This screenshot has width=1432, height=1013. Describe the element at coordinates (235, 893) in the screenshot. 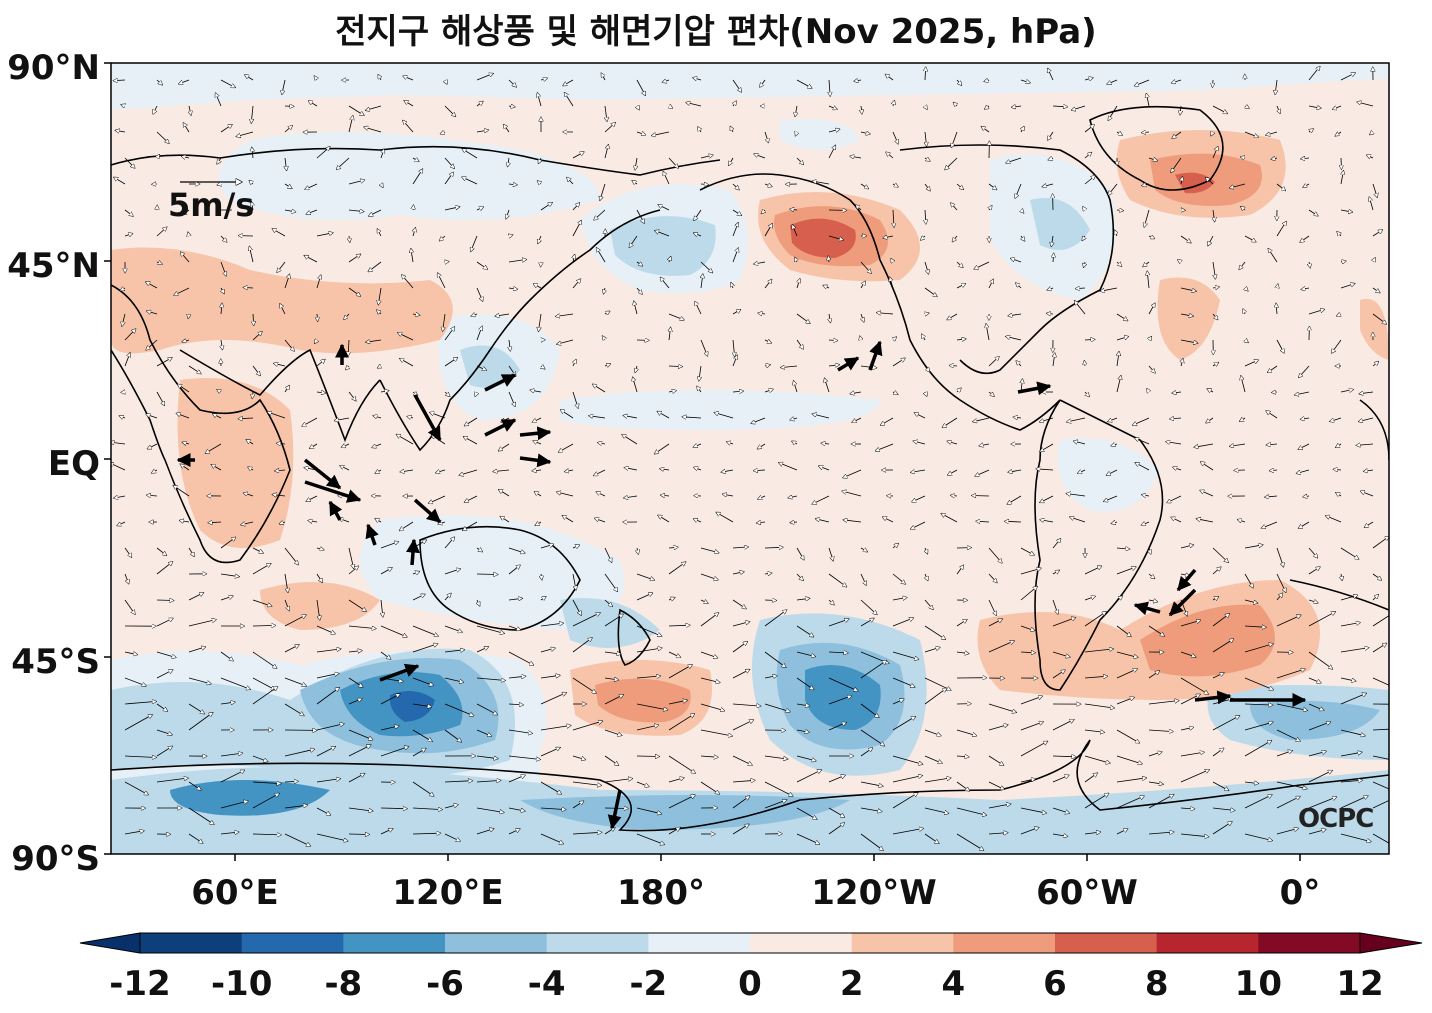

I see `lon-label-60e: 60°E` at that location.